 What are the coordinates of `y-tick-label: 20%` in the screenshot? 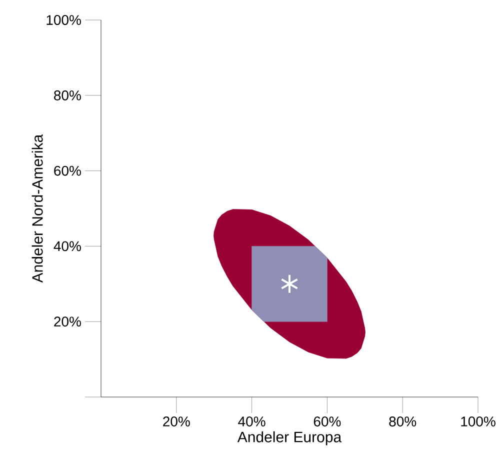 It's located at (67, 321).